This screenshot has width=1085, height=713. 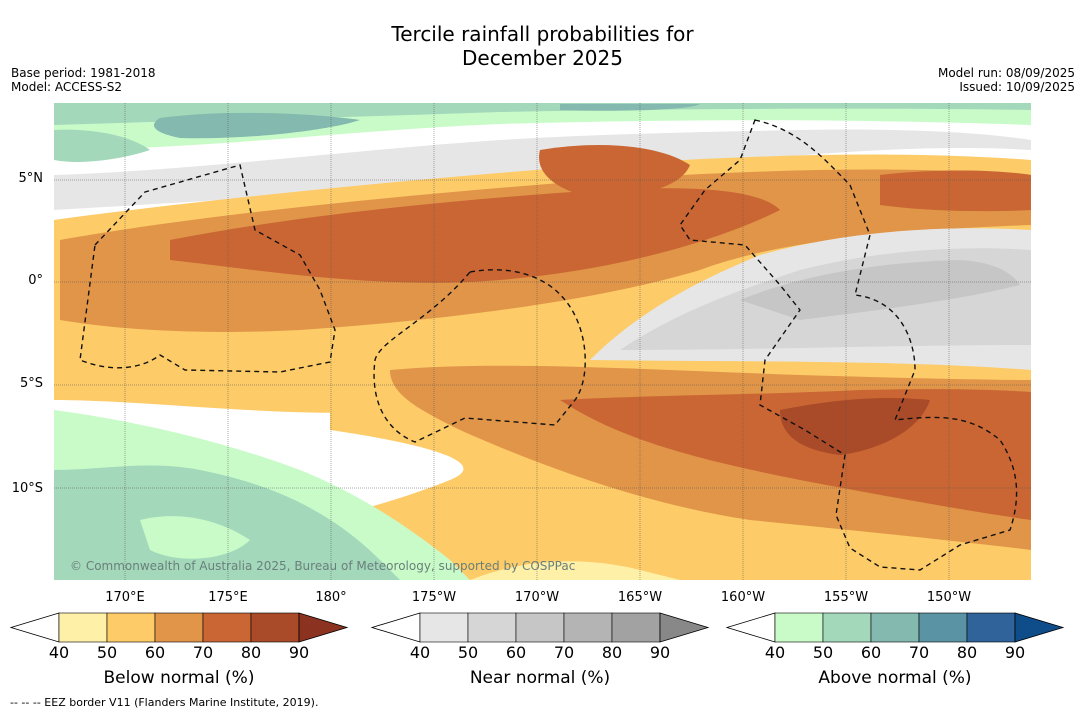 What do you see at coordinates (31, 383) in the screenshot?
I see `lat-label: 5°S` at bounding box center [31, 383].